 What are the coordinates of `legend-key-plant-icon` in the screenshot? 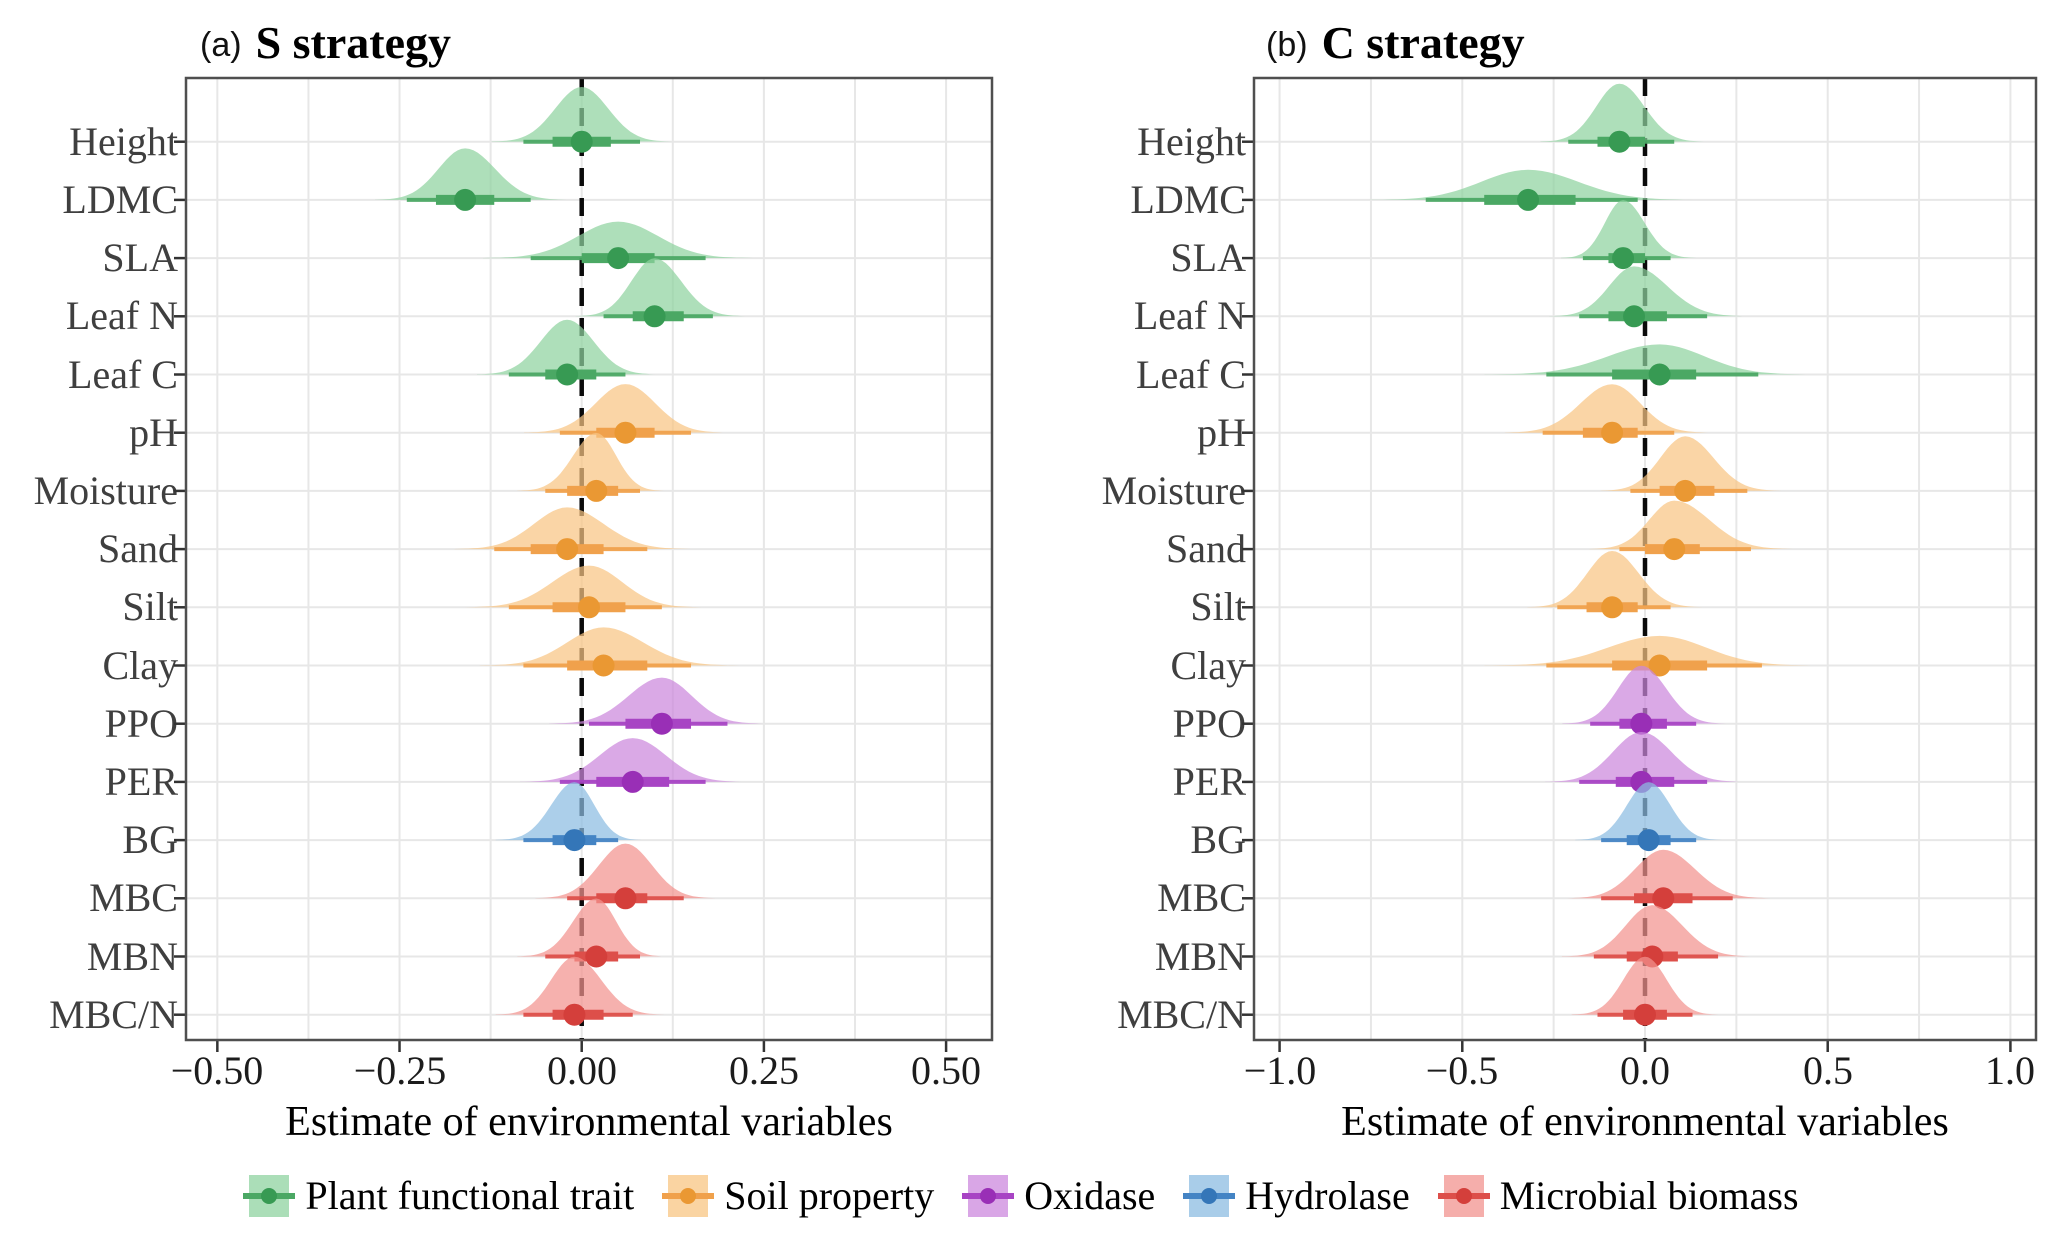 It's located at (269, 1195).